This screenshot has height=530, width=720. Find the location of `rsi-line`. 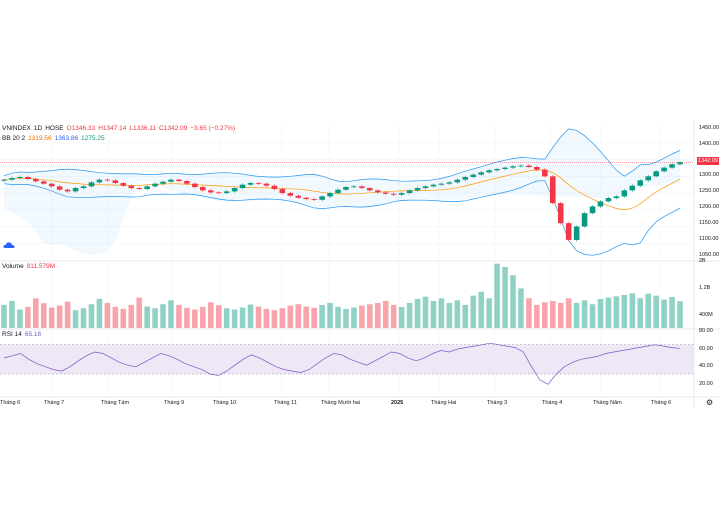

rsi-line is located at coordinates (342, 363).